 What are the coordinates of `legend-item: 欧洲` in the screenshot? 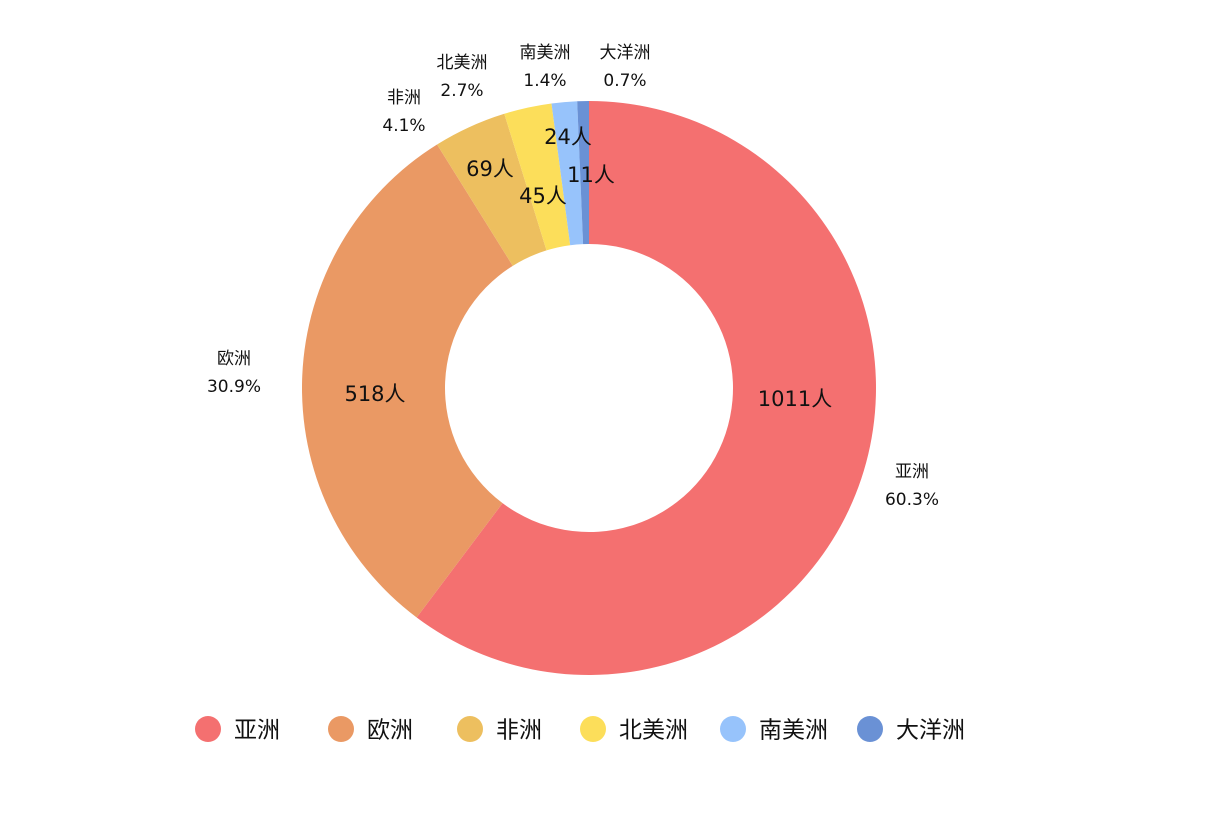 It's located at (370, 730).